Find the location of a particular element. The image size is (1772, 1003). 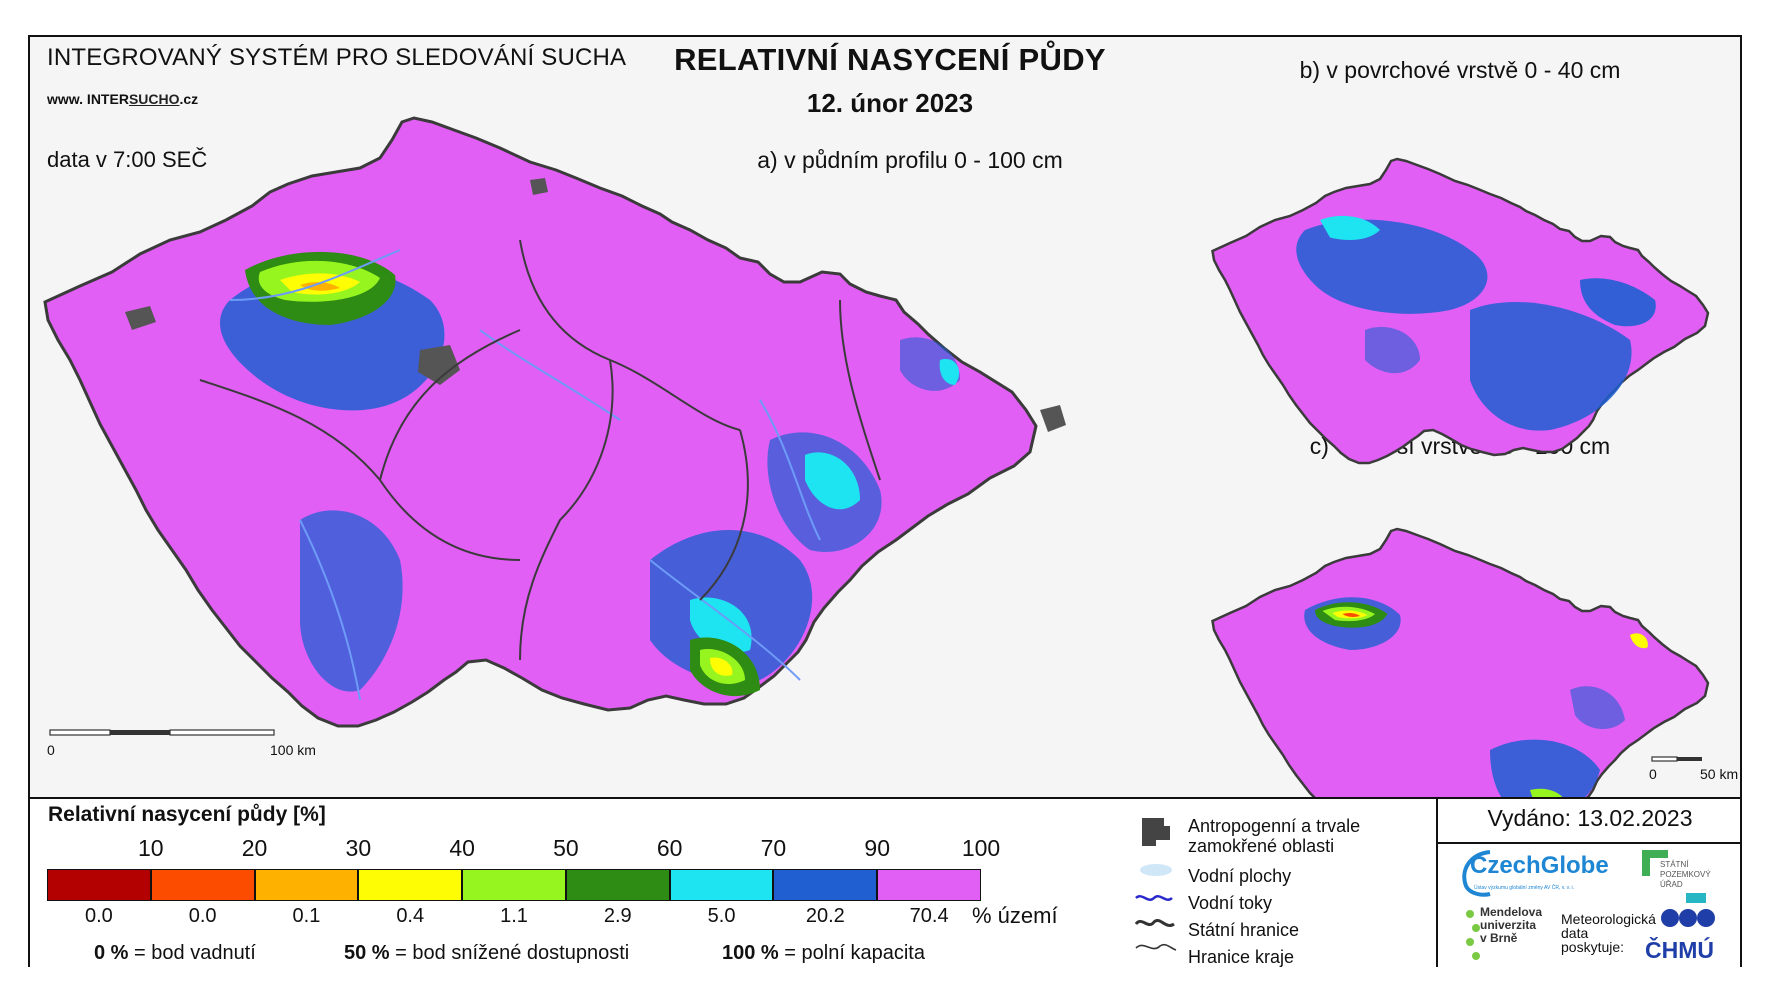

key-state-border: Státní hranice is located at coordinates (1244, 930).